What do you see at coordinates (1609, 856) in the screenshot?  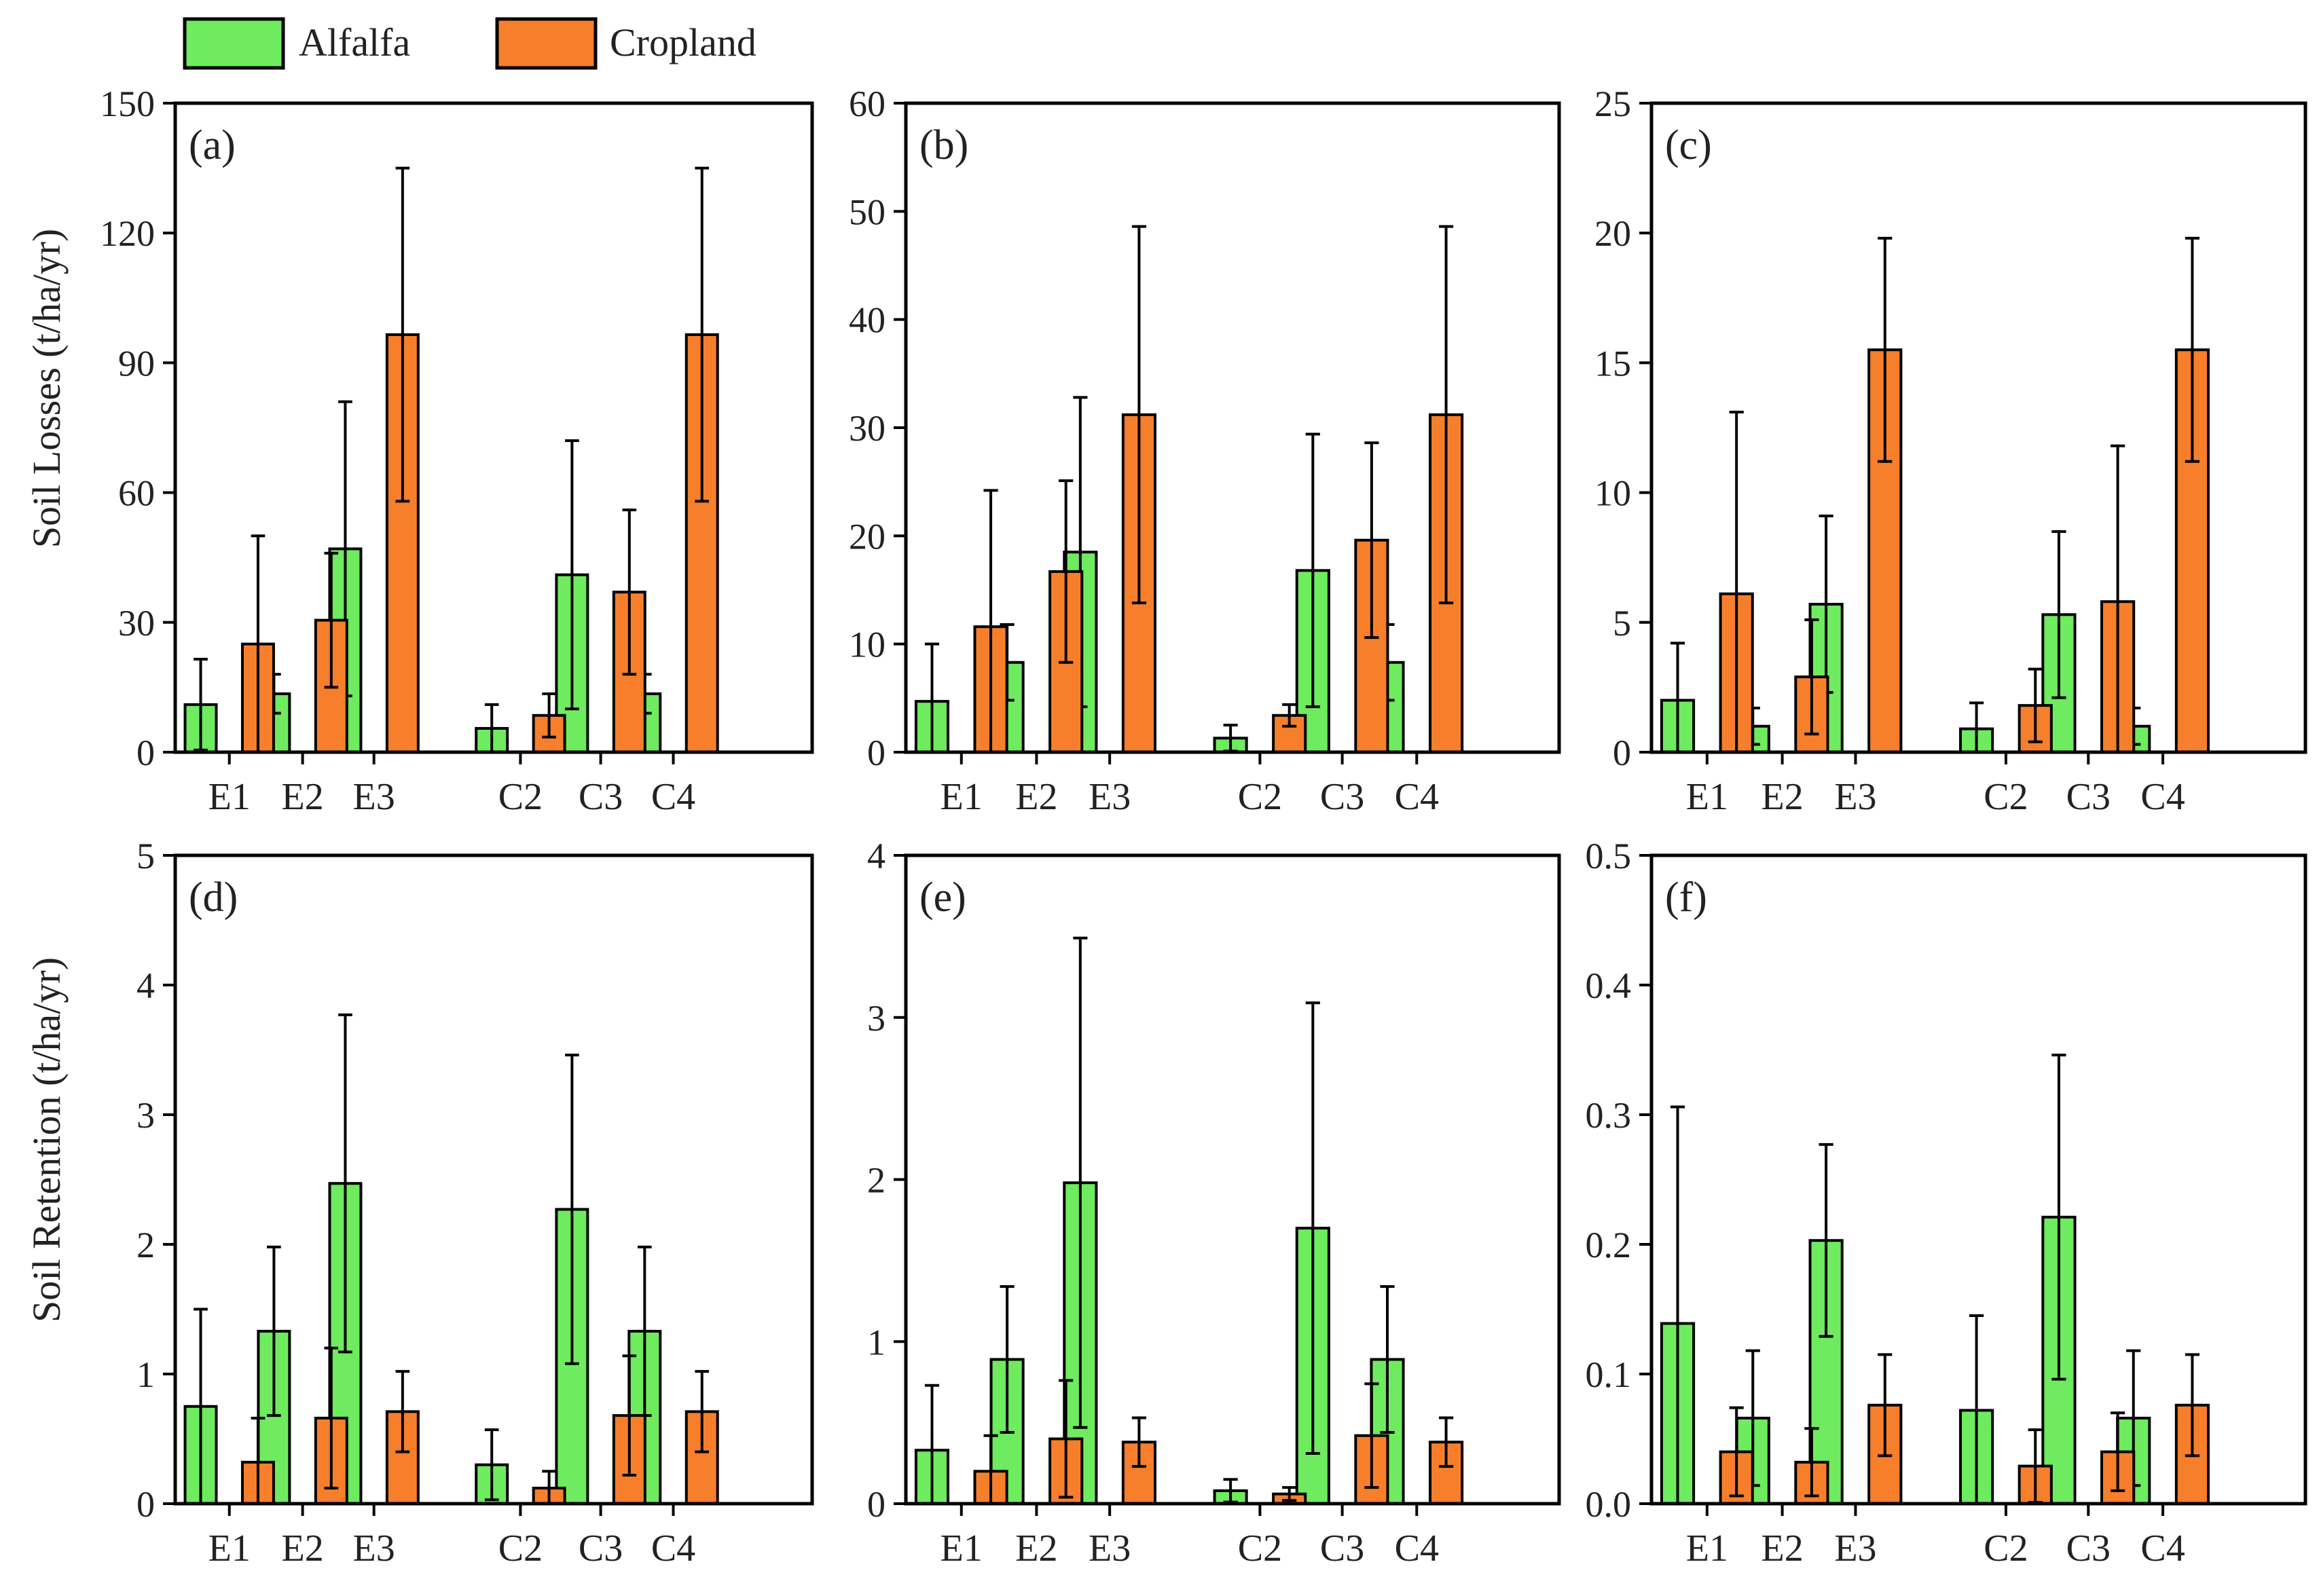 I see `y-tick-label: 0.5` at bounding box center [1609, 856].